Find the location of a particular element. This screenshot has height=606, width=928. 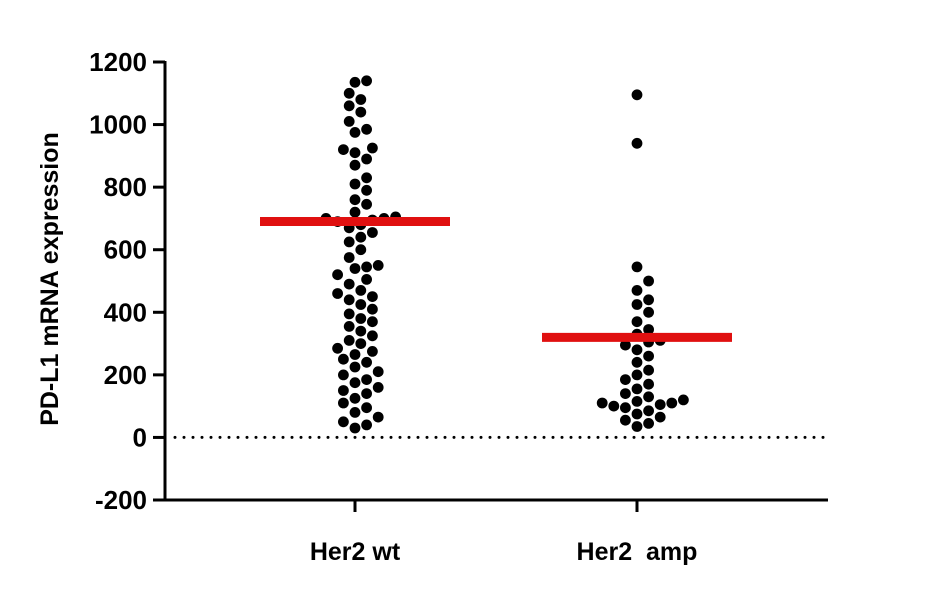

y-tick-label: -200 is located at coordinates (121, 500).